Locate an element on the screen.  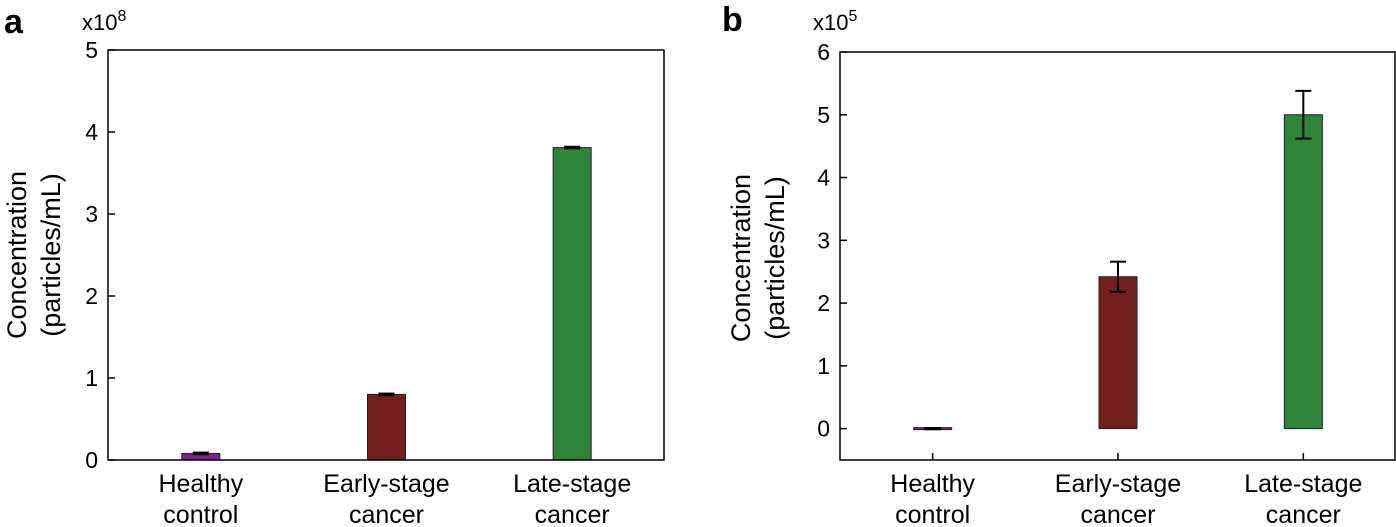
scale-label: x105 is located at coordinates (835, 21).